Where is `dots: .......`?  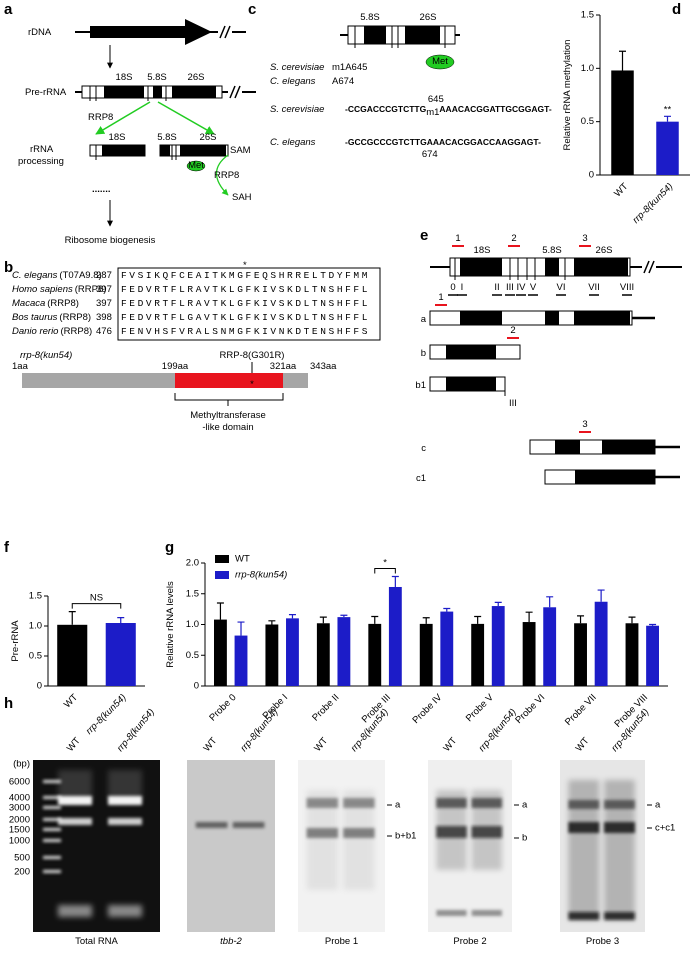
dots: ....... is located at coordinates (101, 189).